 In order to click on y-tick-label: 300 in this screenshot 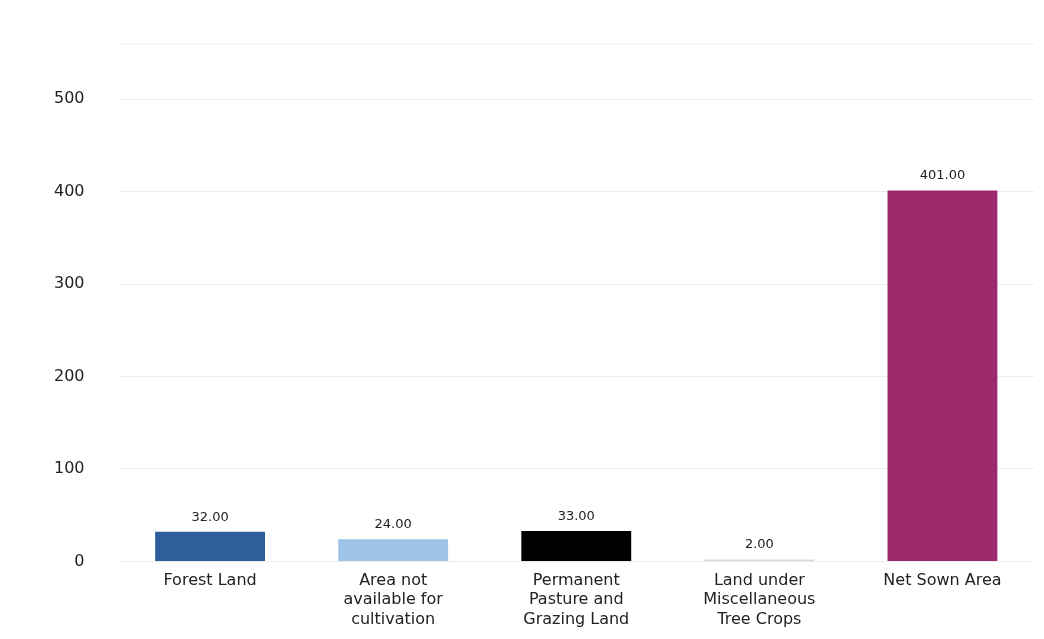, I will do `click(69, 283)`.